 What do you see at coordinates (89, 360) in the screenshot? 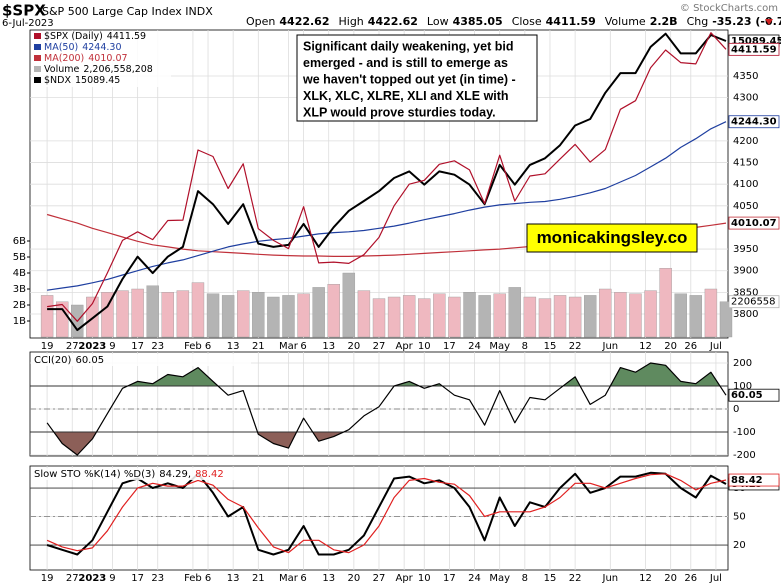
I see `legend-value: 60.05` at bounding box center [89, 360].